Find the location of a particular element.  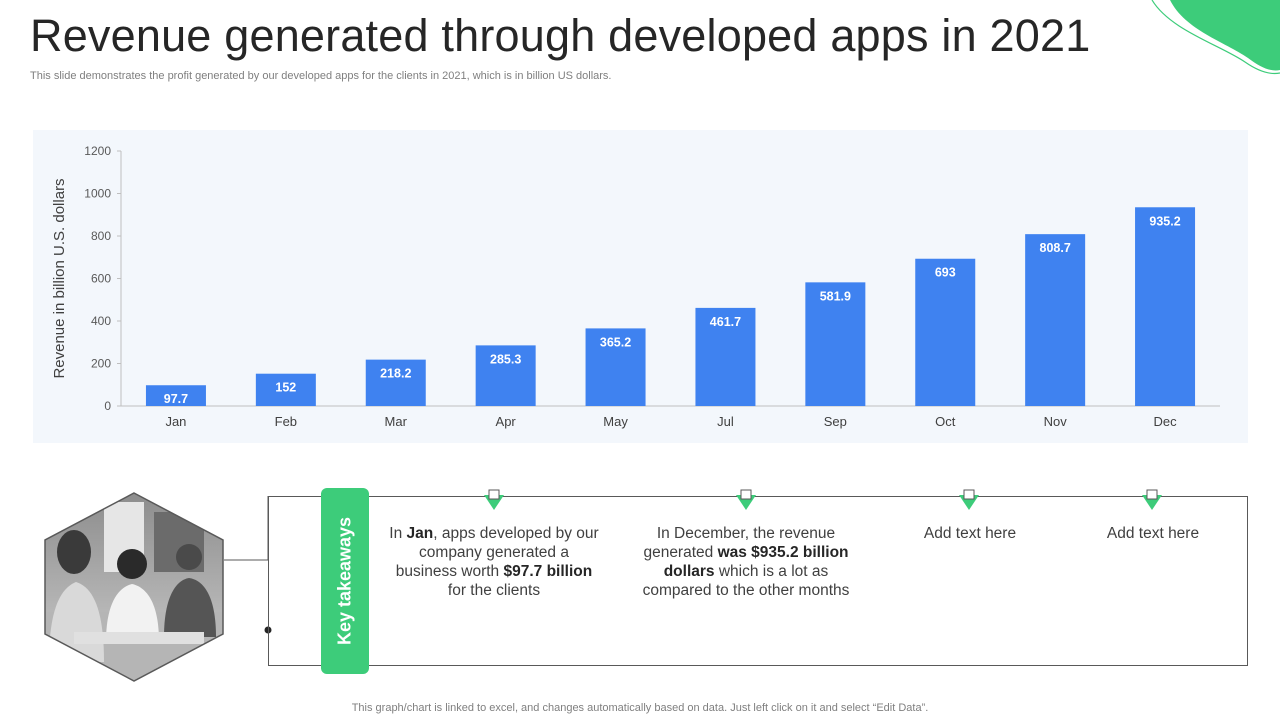

y-axis-title: Revenue in billion U.S. dollars is located at coordinates (59, 278).